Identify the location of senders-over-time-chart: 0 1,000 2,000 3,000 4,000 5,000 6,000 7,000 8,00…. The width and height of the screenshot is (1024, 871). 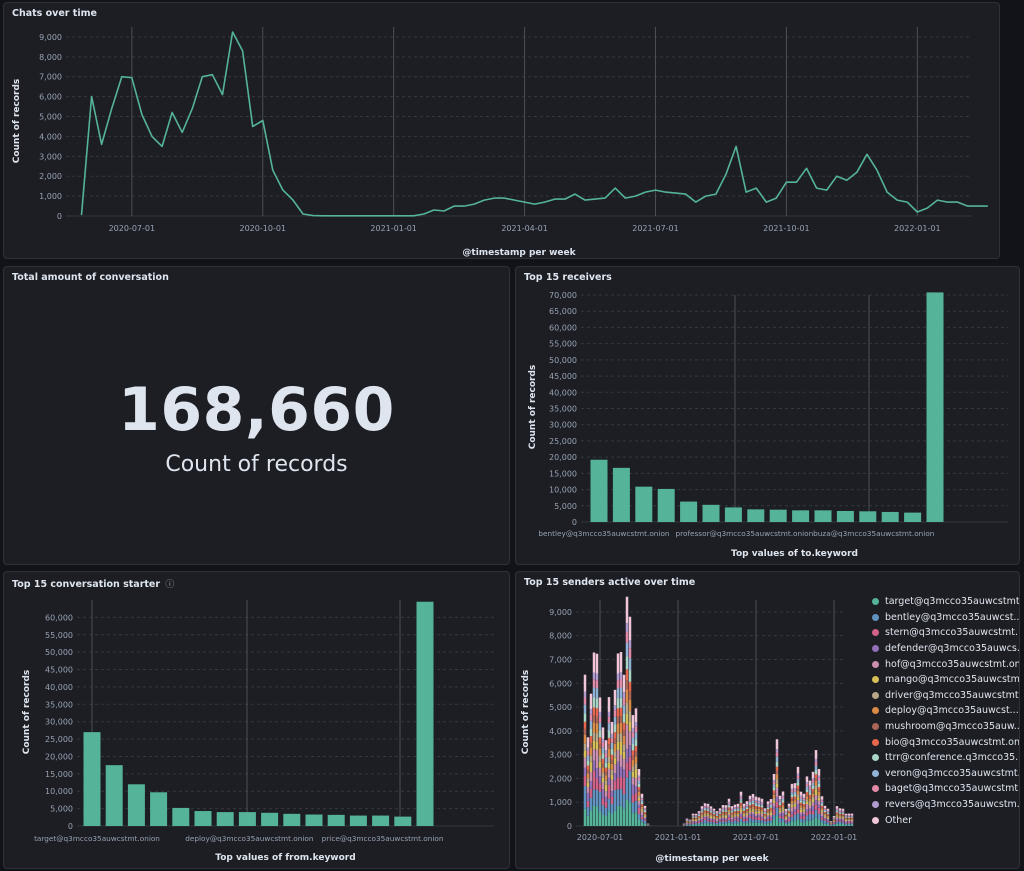
(691, 720).